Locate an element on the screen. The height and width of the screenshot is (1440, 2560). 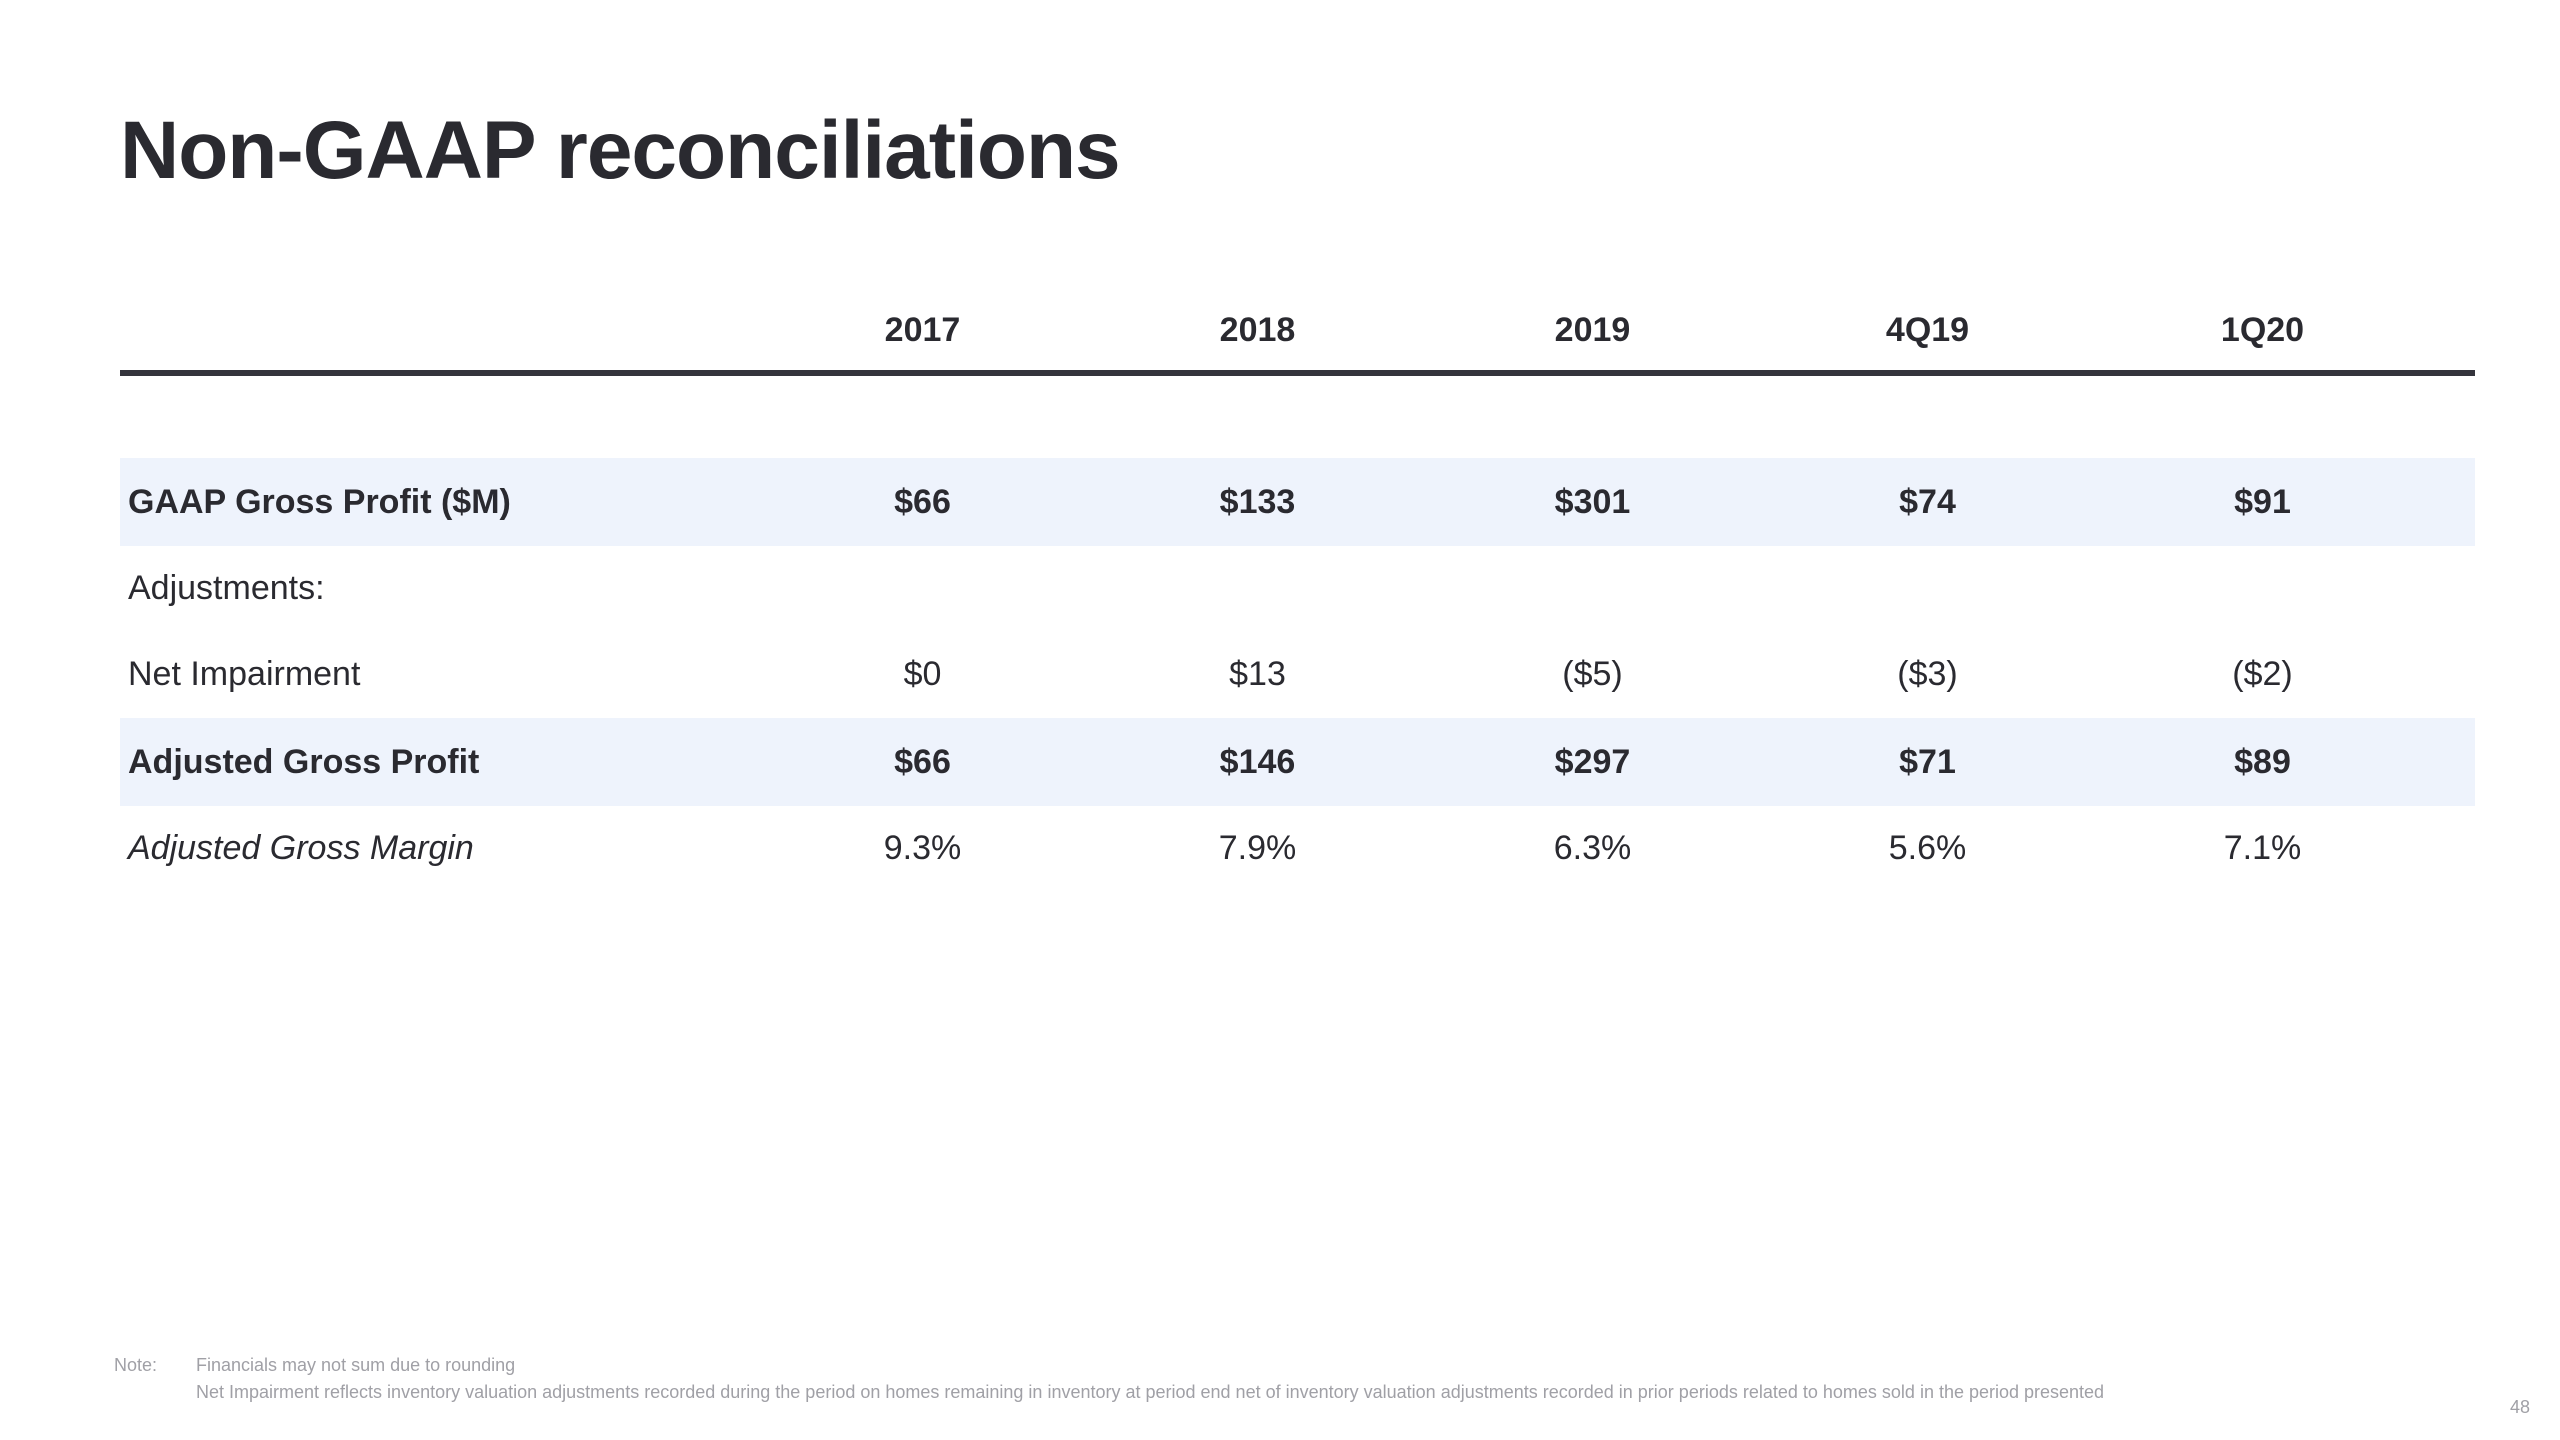
column-header: 2017 is located at coordinates (922, 329).